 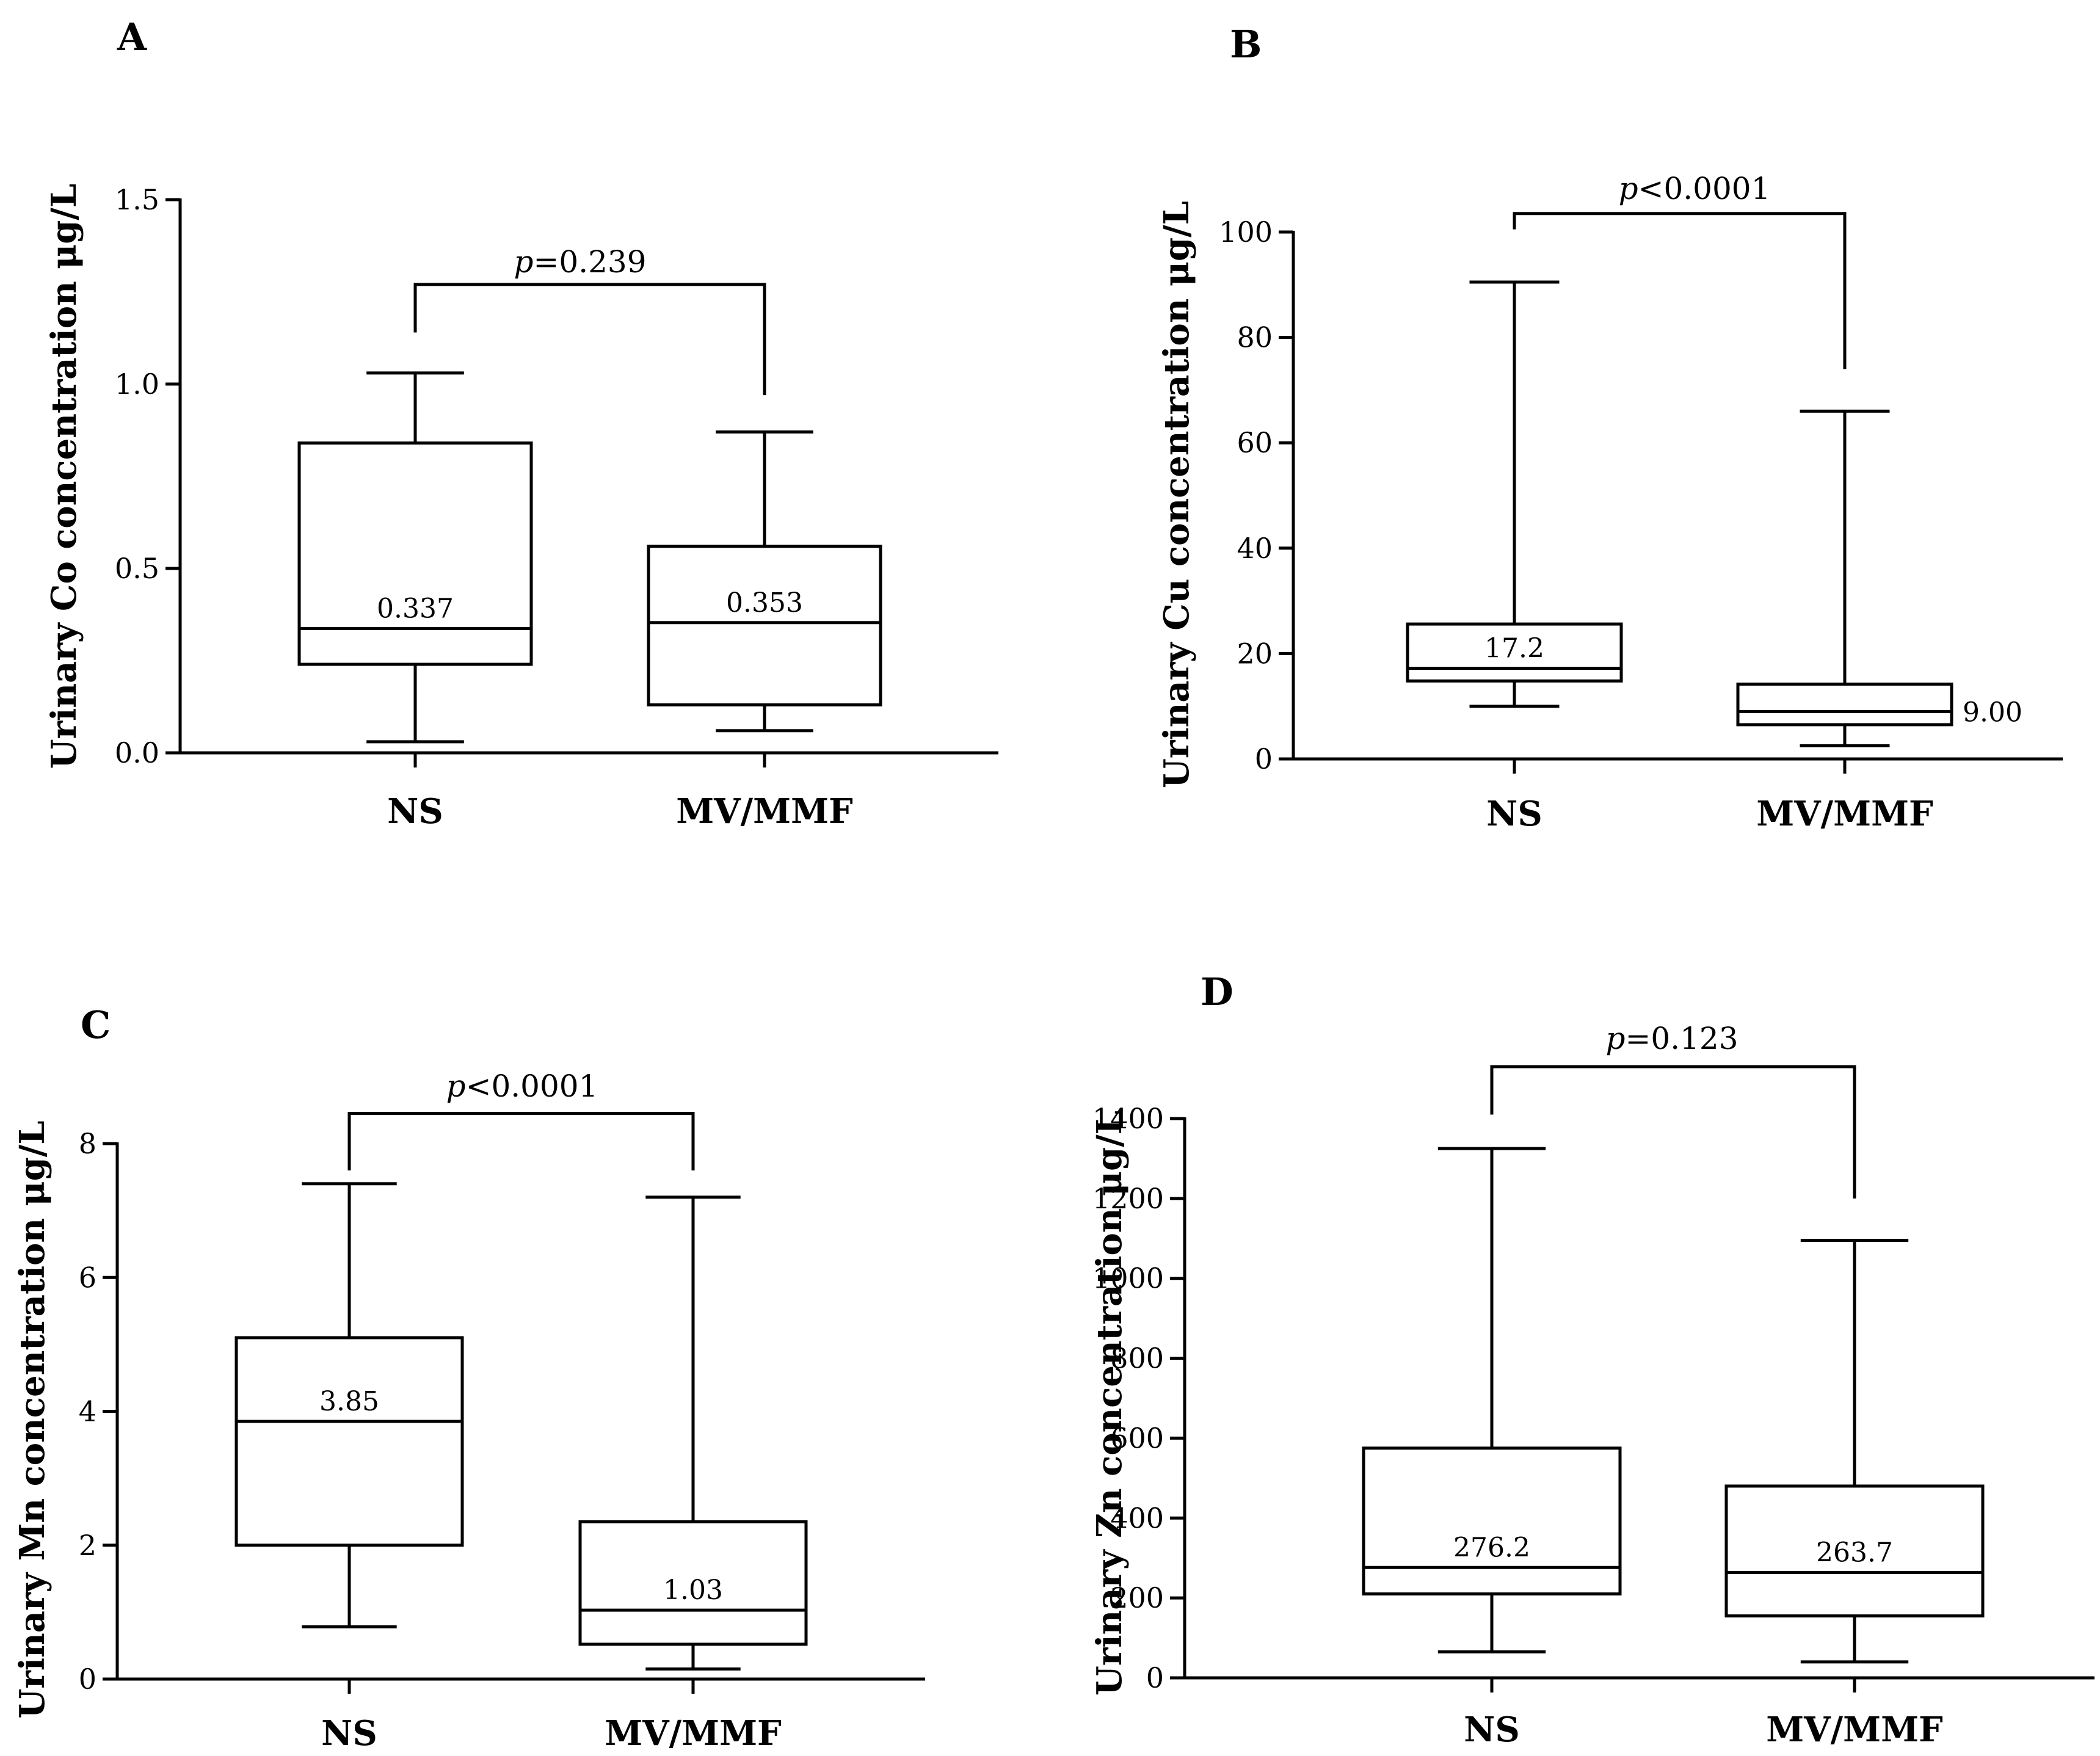 What do you see at coordinates (693, 1733) in the screenshot?
I see `panel-c-category-mv-mmf: MV/MMF` at bounding box center [693, 1733].